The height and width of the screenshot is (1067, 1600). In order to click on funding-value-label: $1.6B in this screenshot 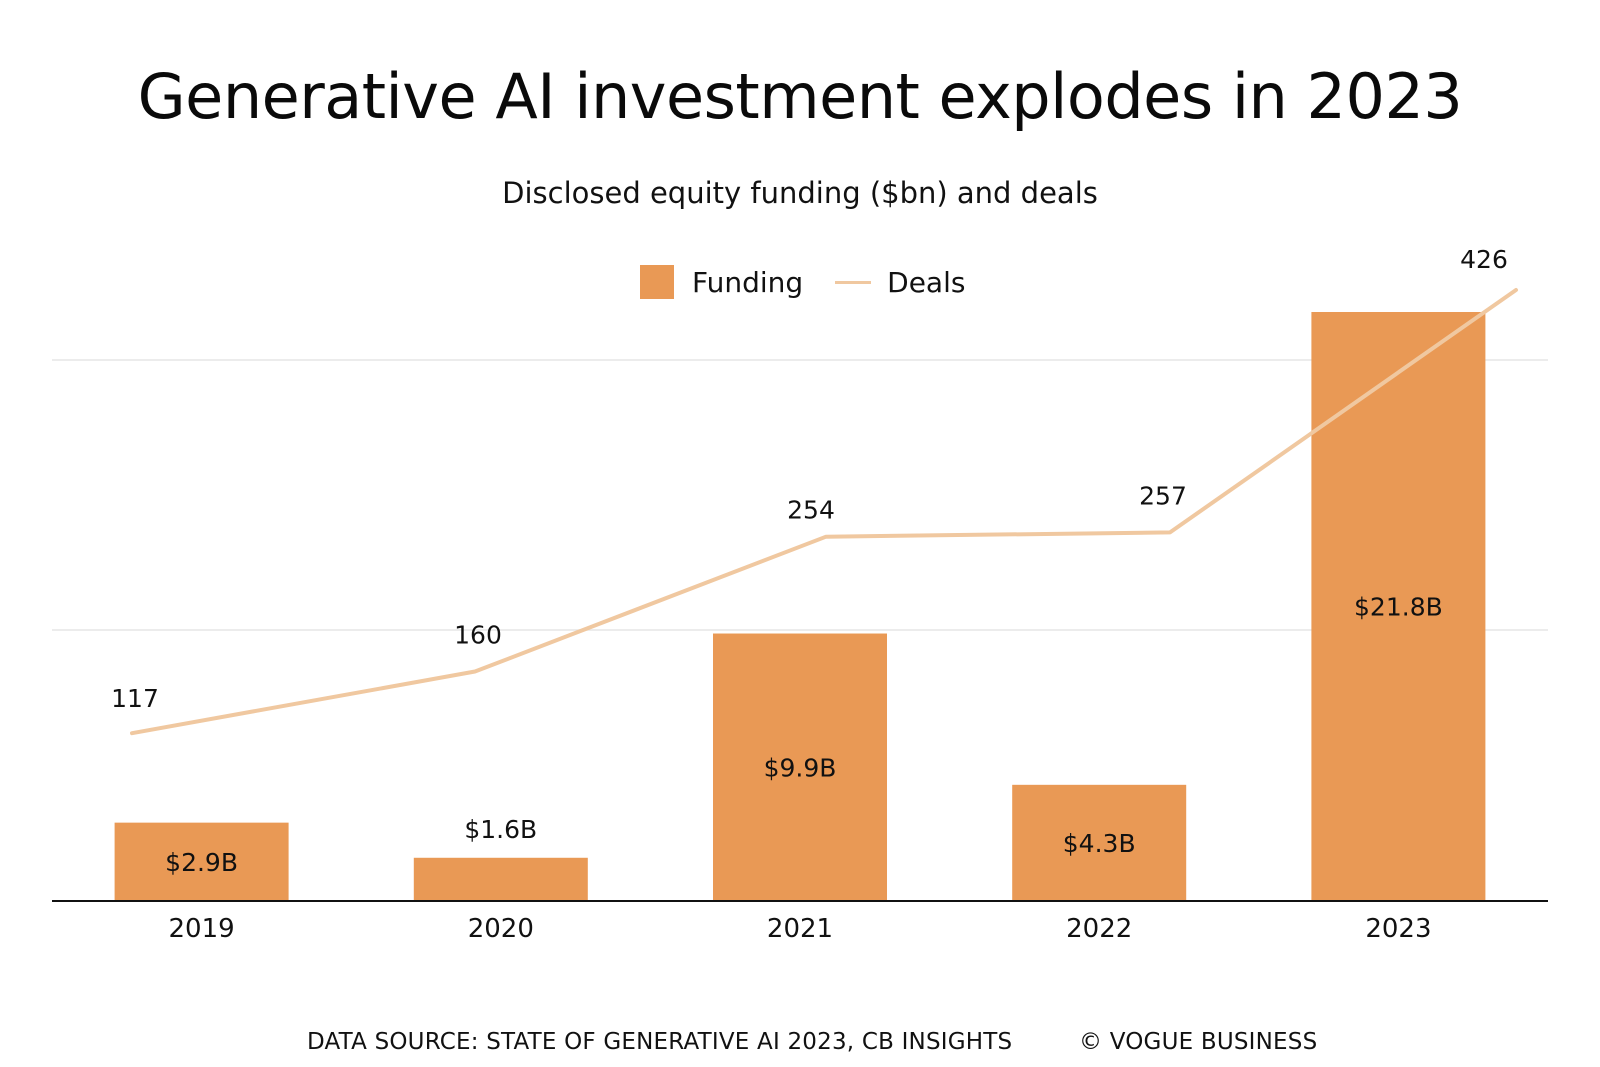, I will do `click(500, 829)`.